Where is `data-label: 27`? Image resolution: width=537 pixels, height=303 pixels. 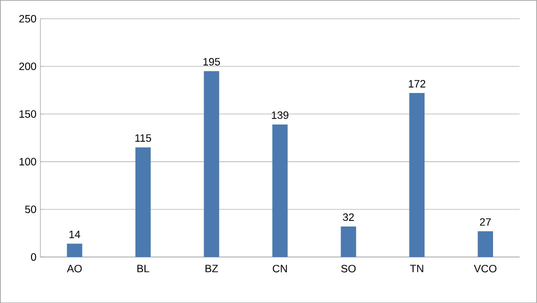 data-label: 27 is located at coordinates (485, 222).